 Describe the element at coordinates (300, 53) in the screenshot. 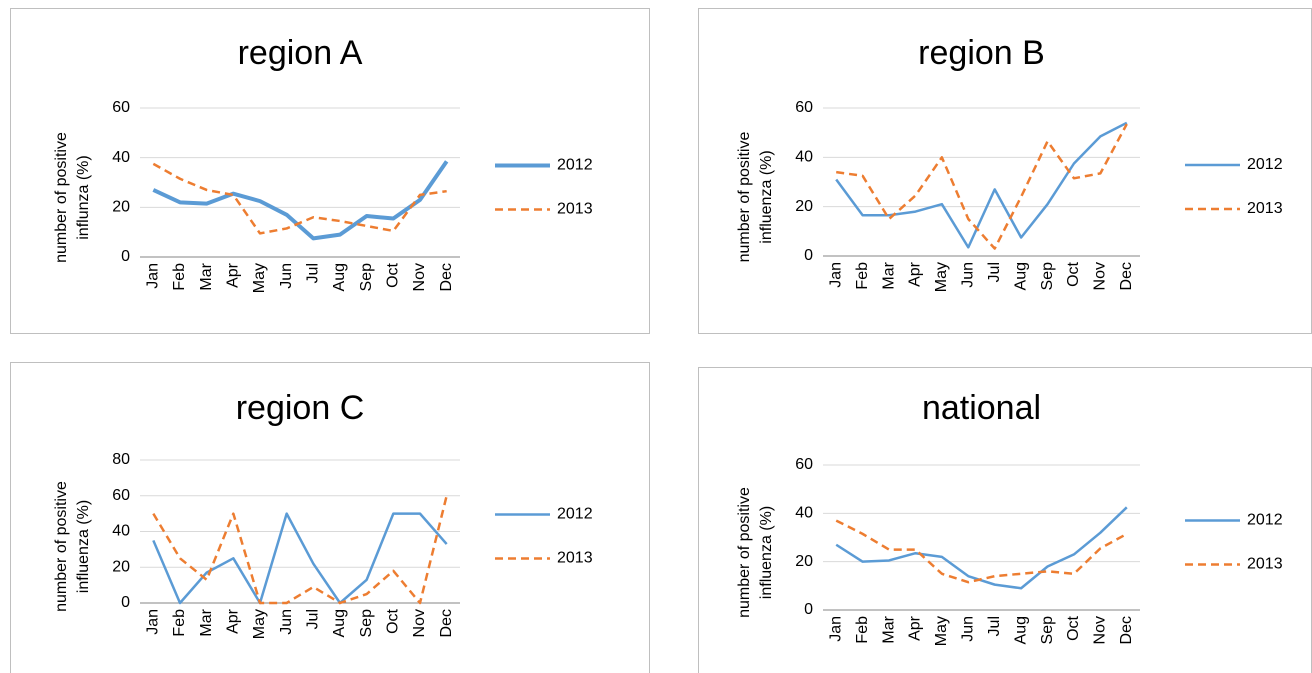

I see `chart-title: region A` at that location.